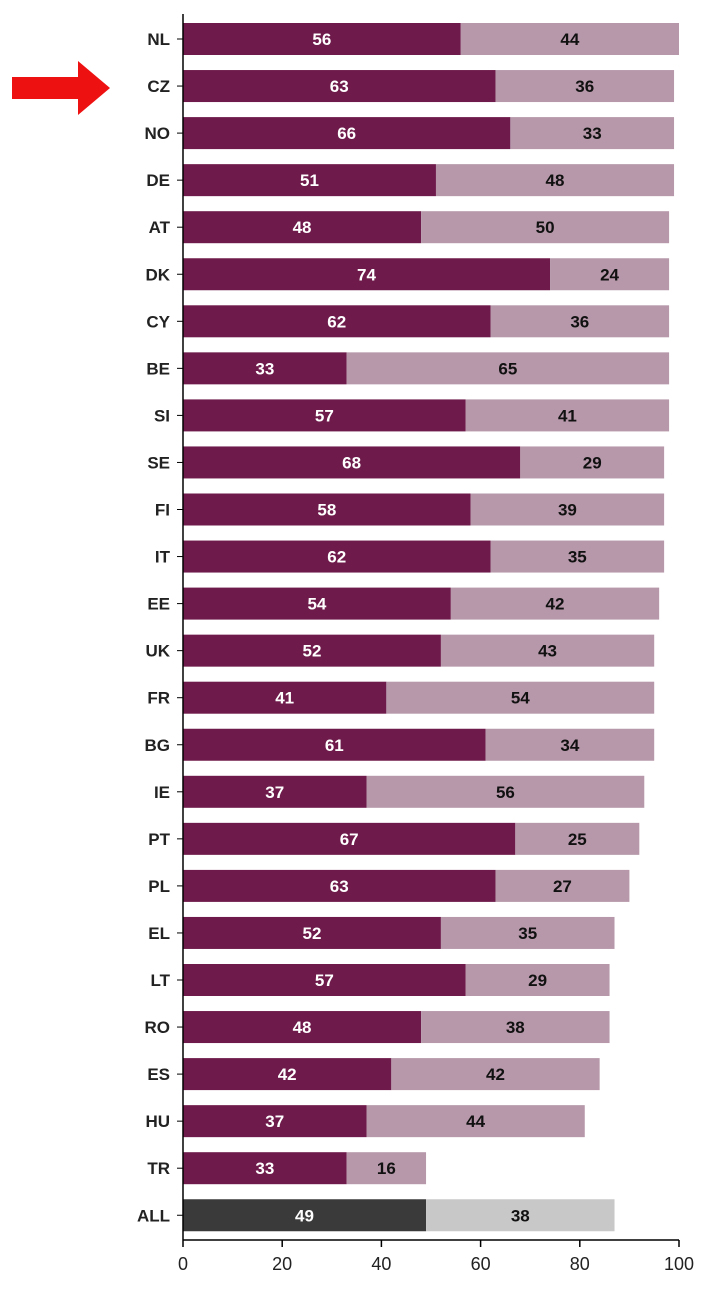 The height and width of the screenshot is (1297, 702). Describe the element at coordinates (495, 1074) in the screenshot. I see `bar-series2-es` at that location.